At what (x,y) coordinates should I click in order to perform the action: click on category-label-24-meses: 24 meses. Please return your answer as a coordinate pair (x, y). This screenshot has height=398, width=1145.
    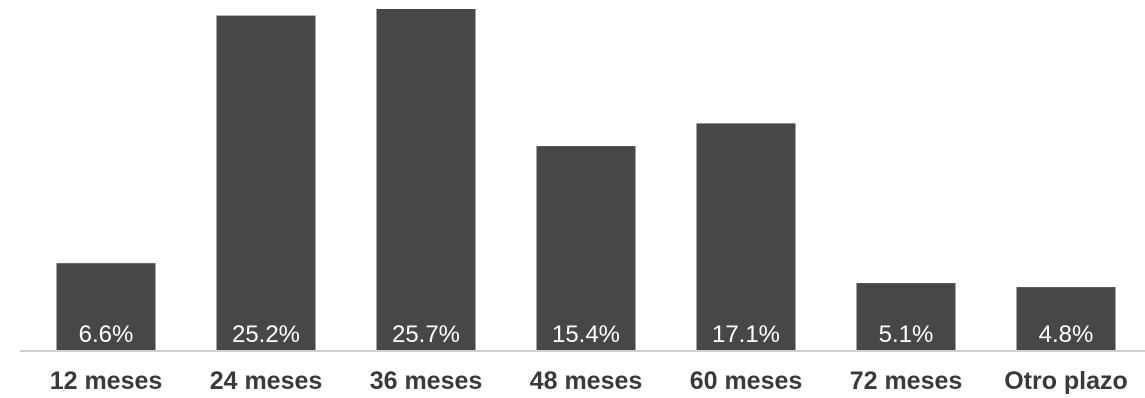
    Looking at the image, I should click on (266, 381).